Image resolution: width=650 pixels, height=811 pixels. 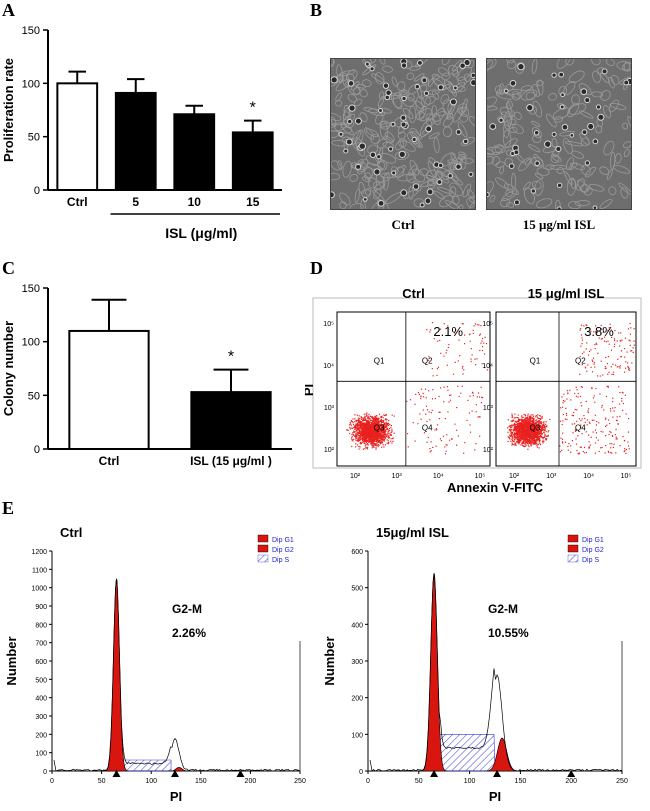 I want to click on y-axis-label: Proliferation rate, so click(x=8, y=110).